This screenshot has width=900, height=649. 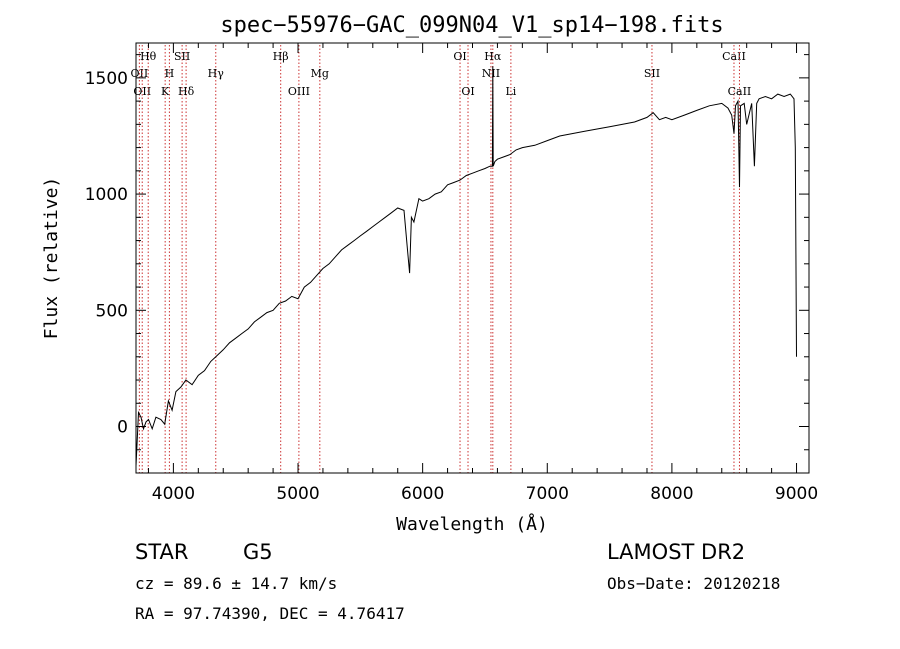 What do you see at coordinates (297, 494) in the screenshot?
I see `x-tick-label: 5000` at bounding box center [297, 494].